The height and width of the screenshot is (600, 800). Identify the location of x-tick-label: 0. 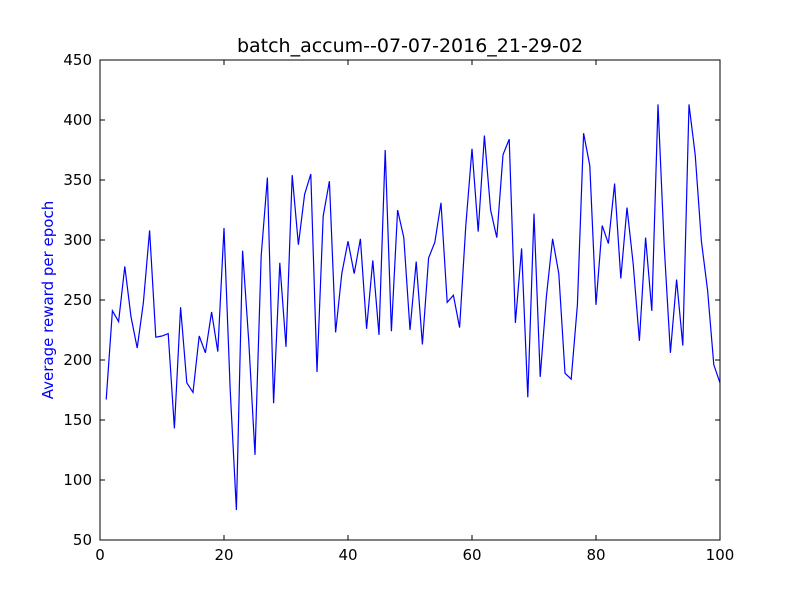
(100, 555).